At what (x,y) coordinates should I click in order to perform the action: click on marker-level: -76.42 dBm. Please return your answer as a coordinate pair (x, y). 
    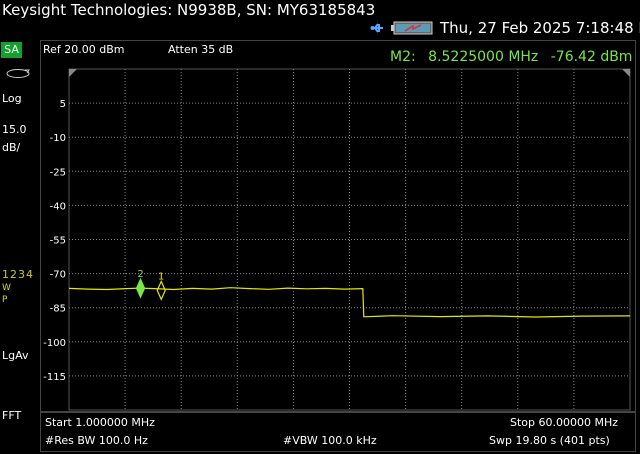
    Looking at the image, I should click on (591, 57).